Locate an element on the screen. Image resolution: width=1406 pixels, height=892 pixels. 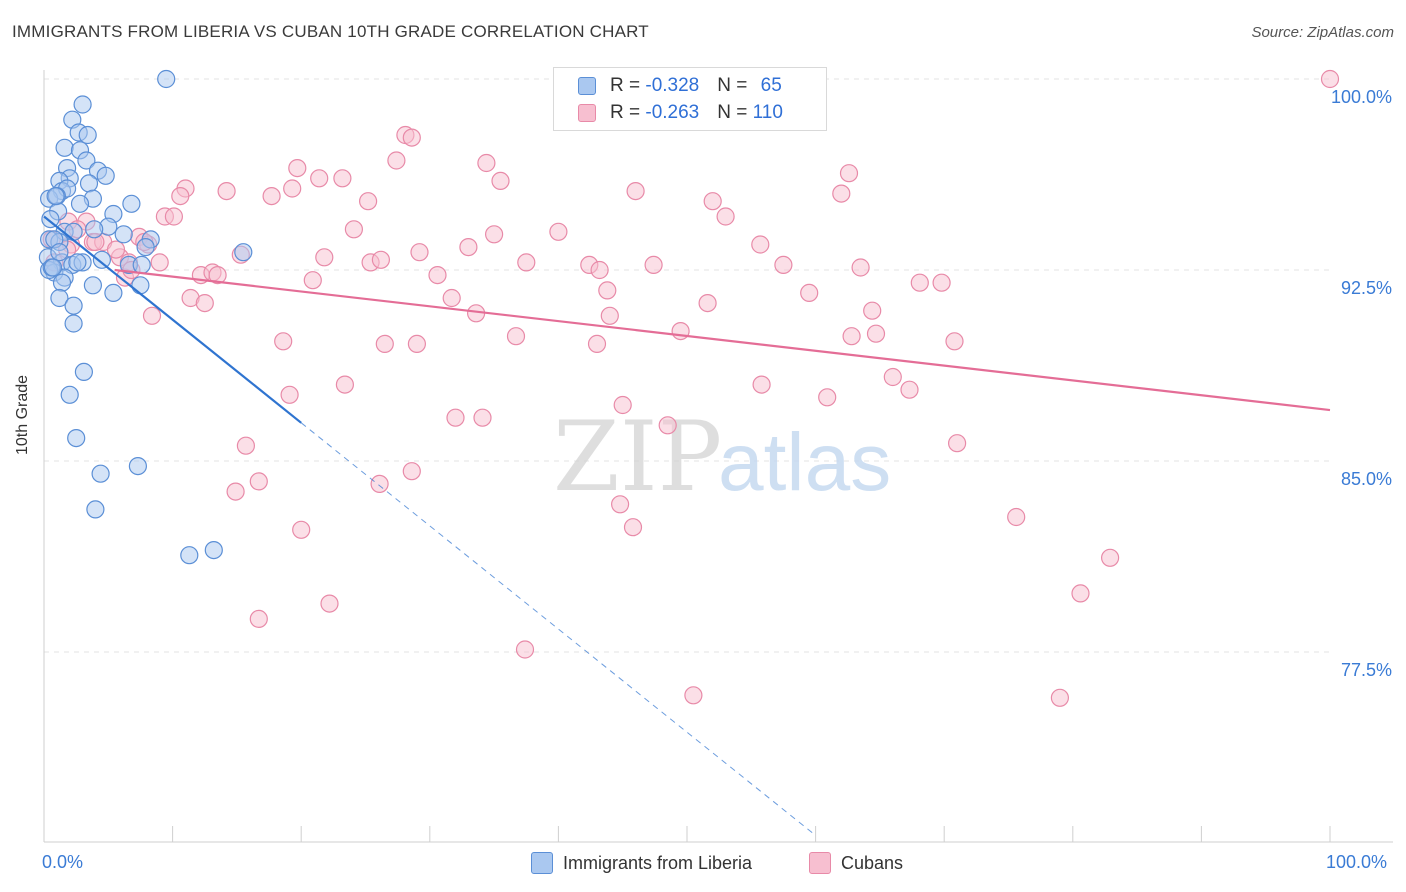
watermark-zip: ZIP is located at coordinates (637, 457).